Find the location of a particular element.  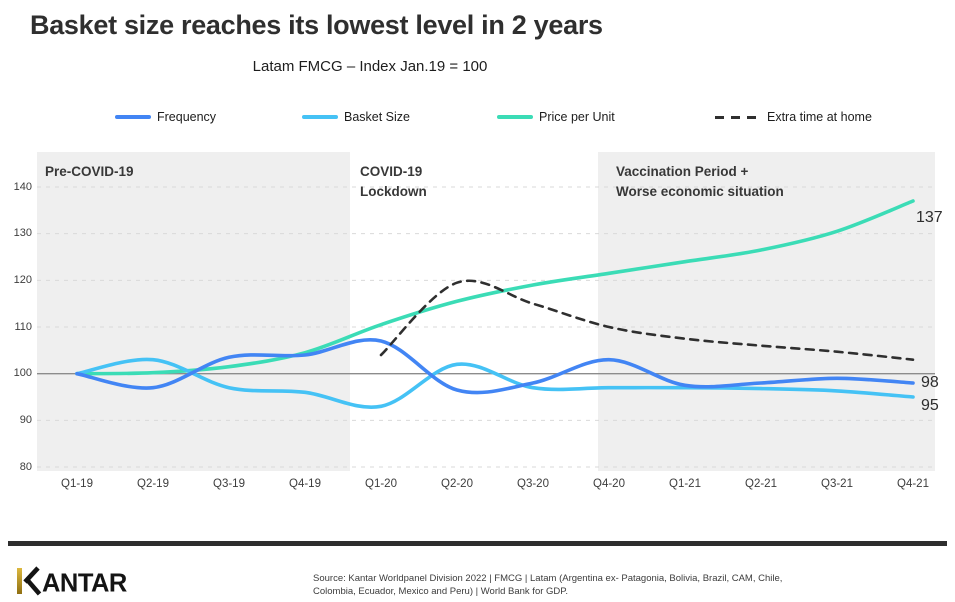

y-tick-label: 130 is located at coordinates (22, 233).